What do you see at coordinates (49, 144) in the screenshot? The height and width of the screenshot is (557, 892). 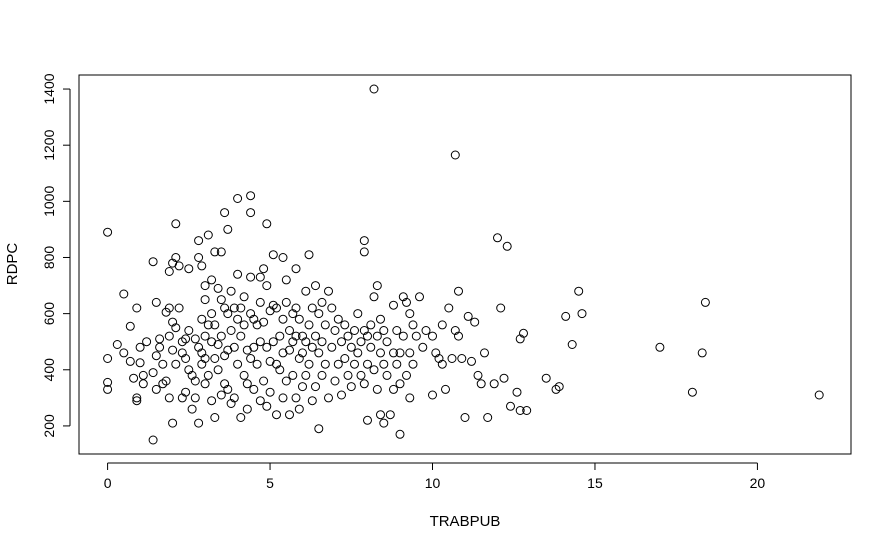 I see `y-tick-label: 1200` at bounding box center [49, 144].